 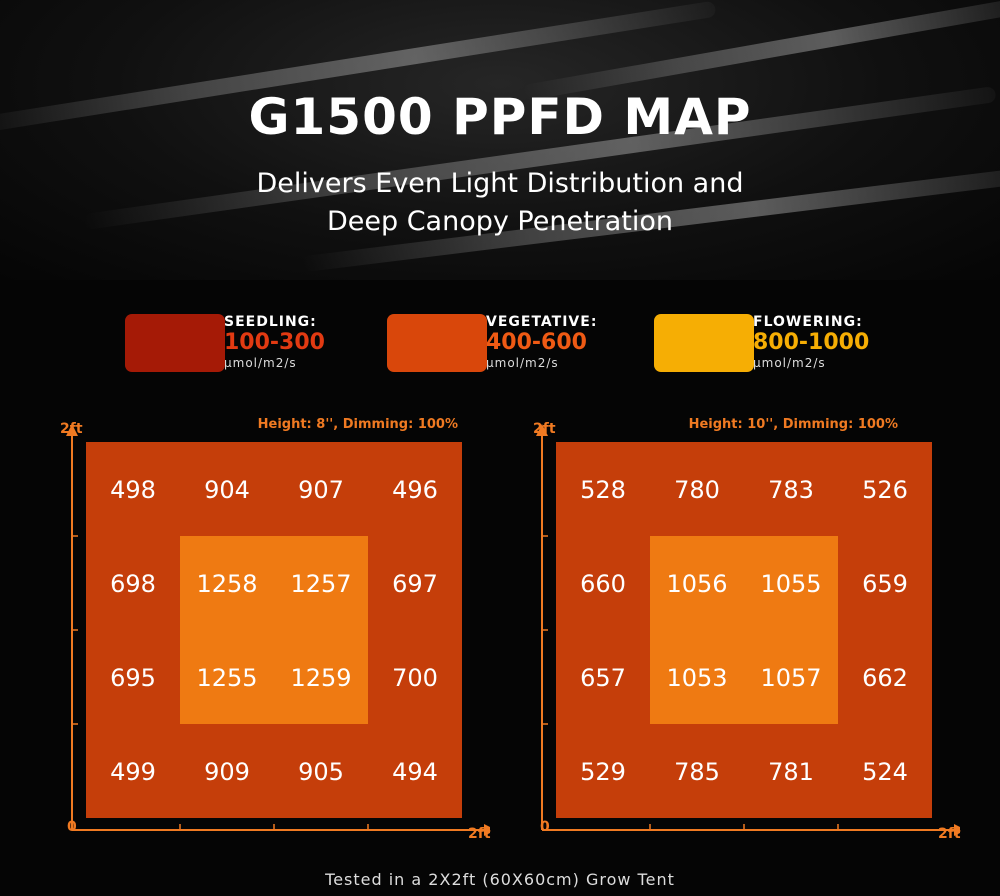 What do you see at coordinates (321, 490) in the screenshot?
I see `ppfd-value-r1-c3: 907` at bounding box center [321, 490].